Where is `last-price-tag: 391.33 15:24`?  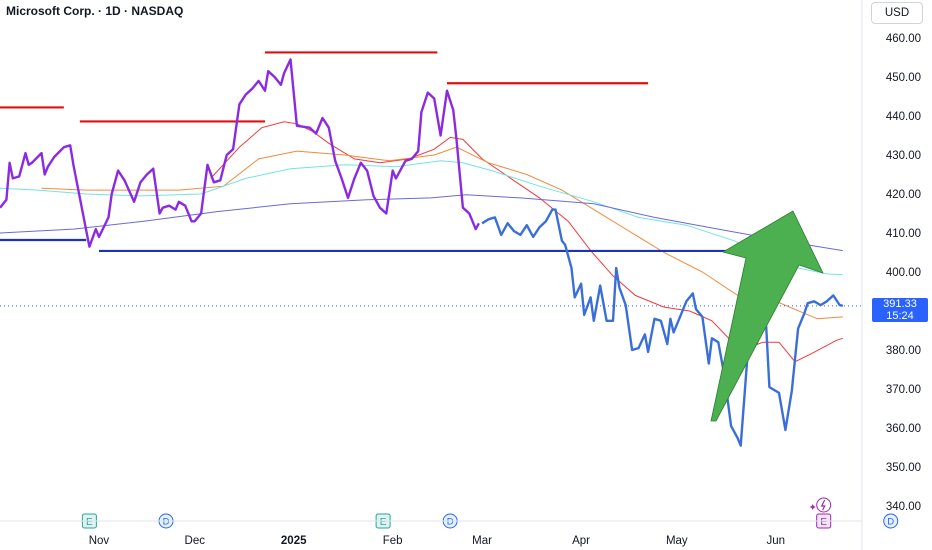
last-price-tag: 391.33 15:24 is located at coordinates (900, 310).